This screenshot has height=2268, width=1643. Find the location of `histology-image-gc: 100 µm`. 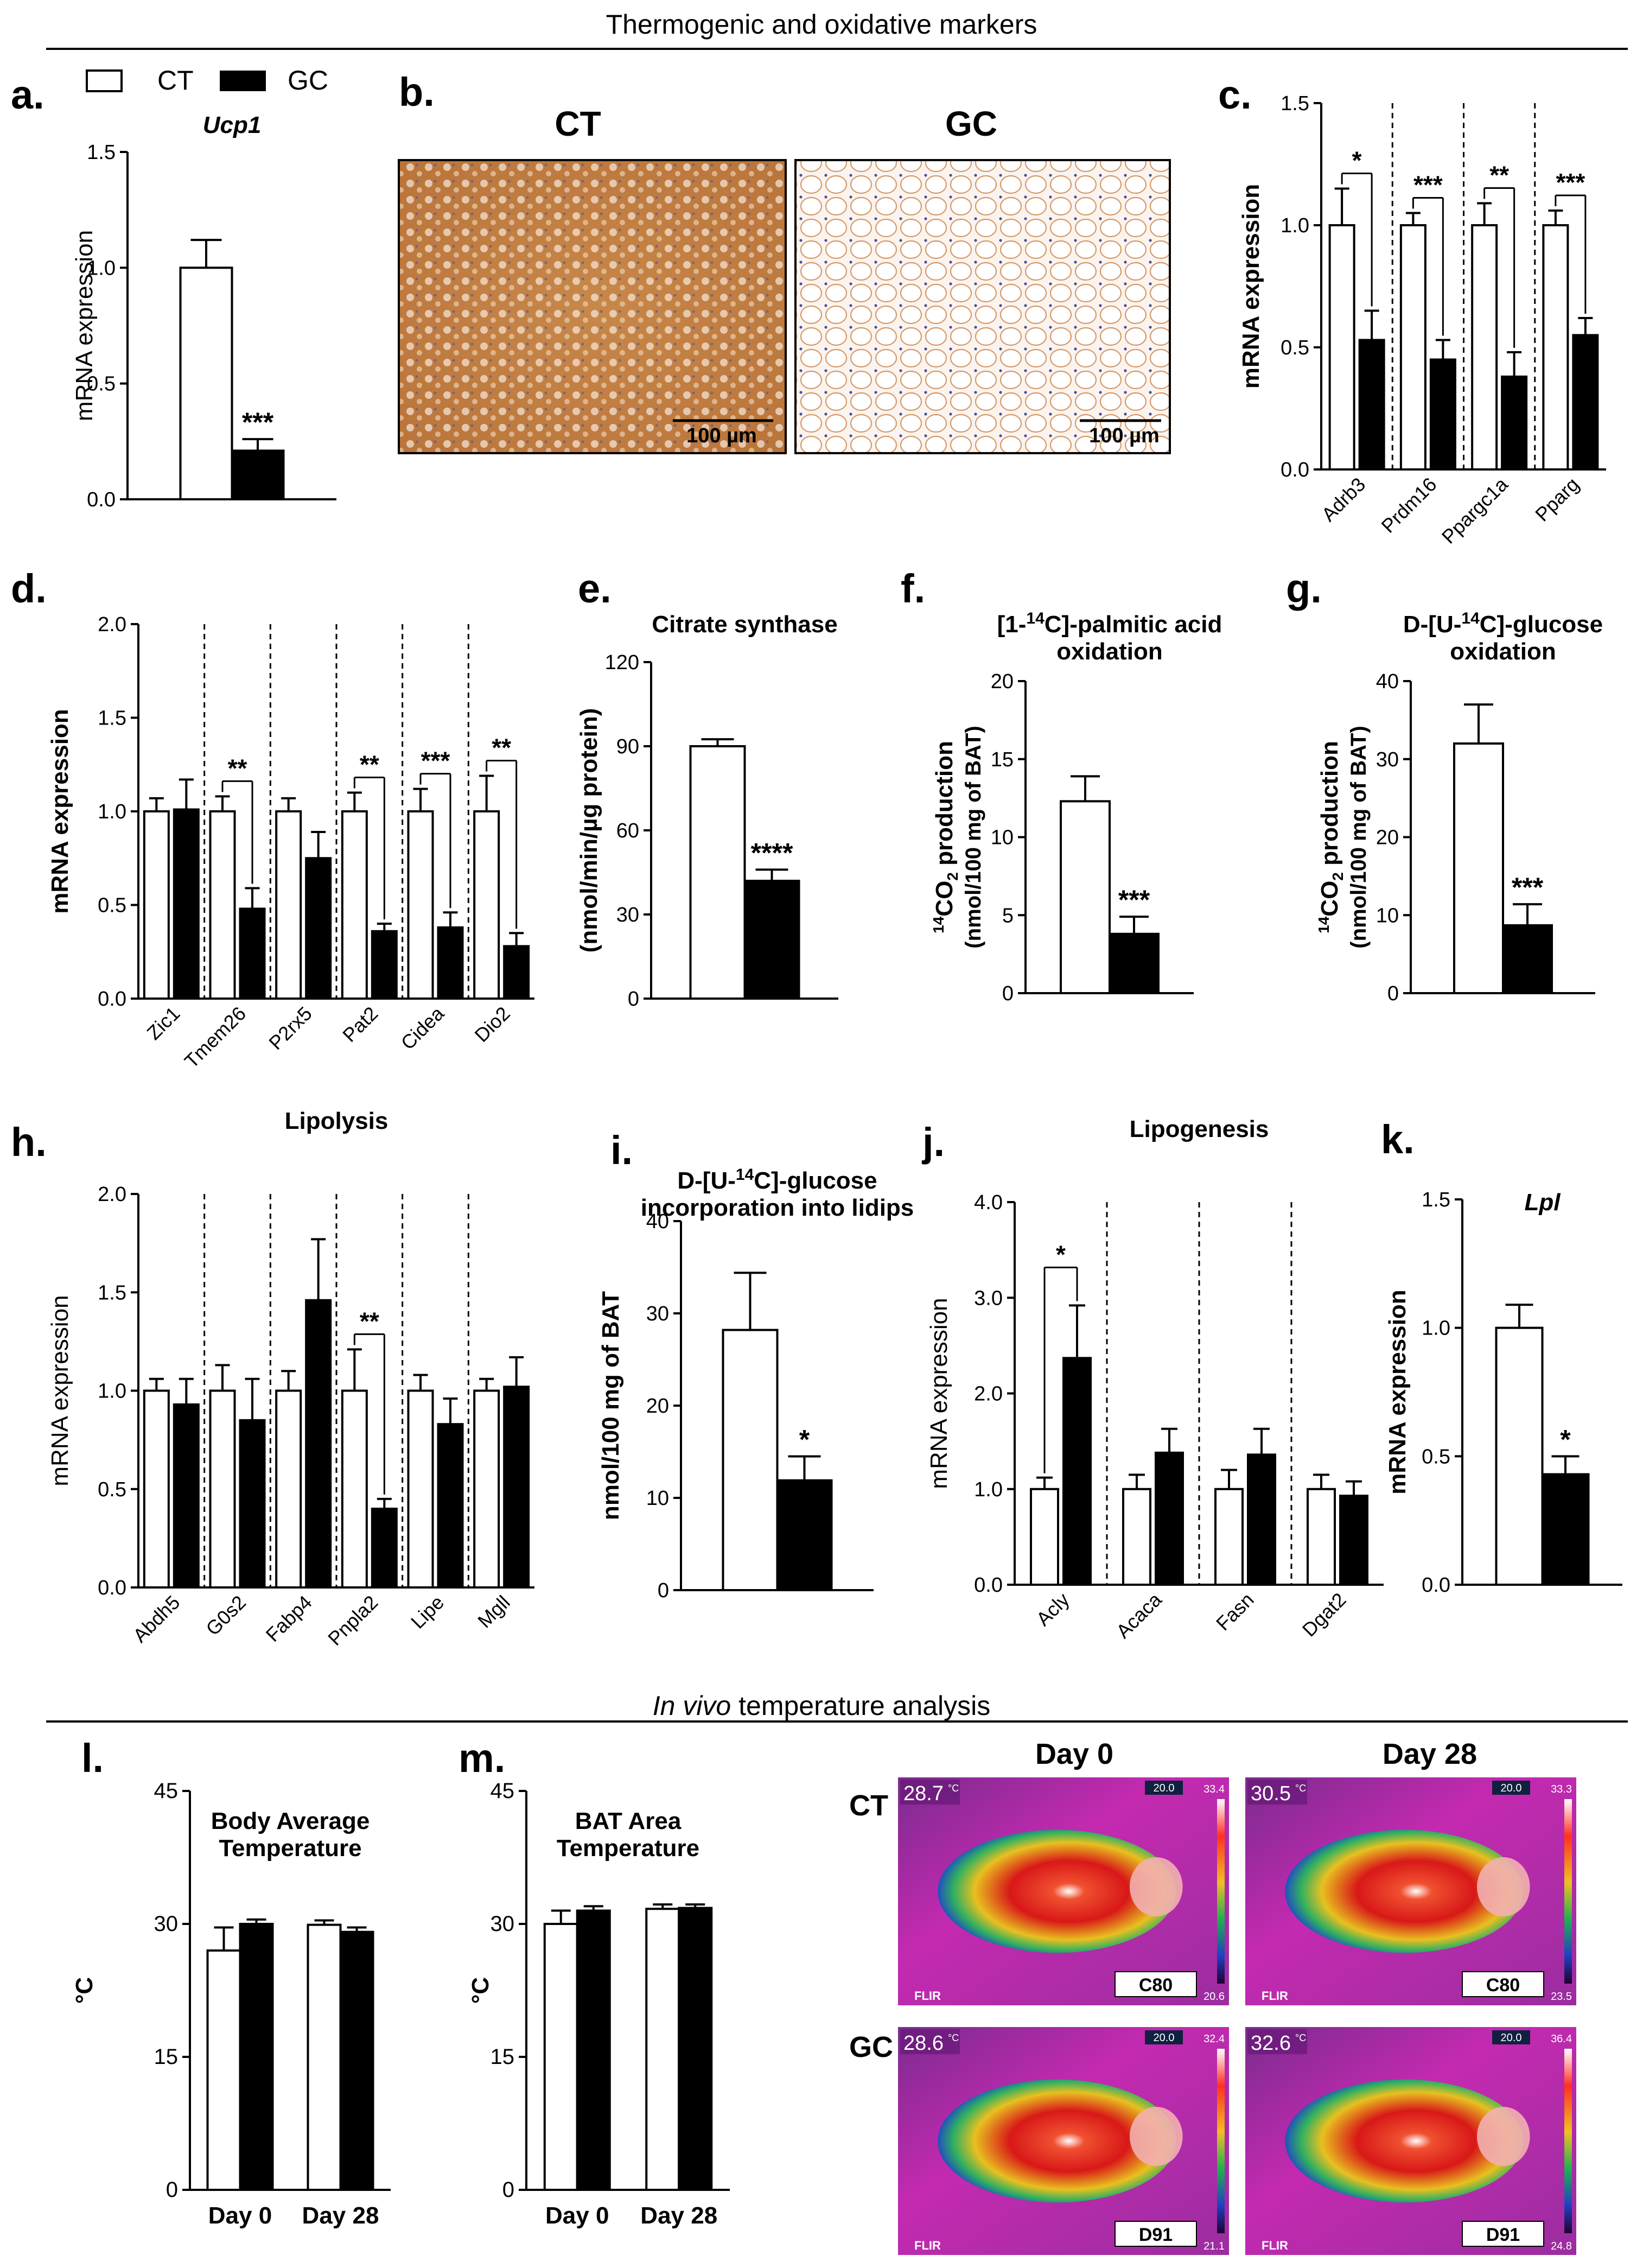

histology-image-gc: 100 µm is located at coordinates (982, 307).